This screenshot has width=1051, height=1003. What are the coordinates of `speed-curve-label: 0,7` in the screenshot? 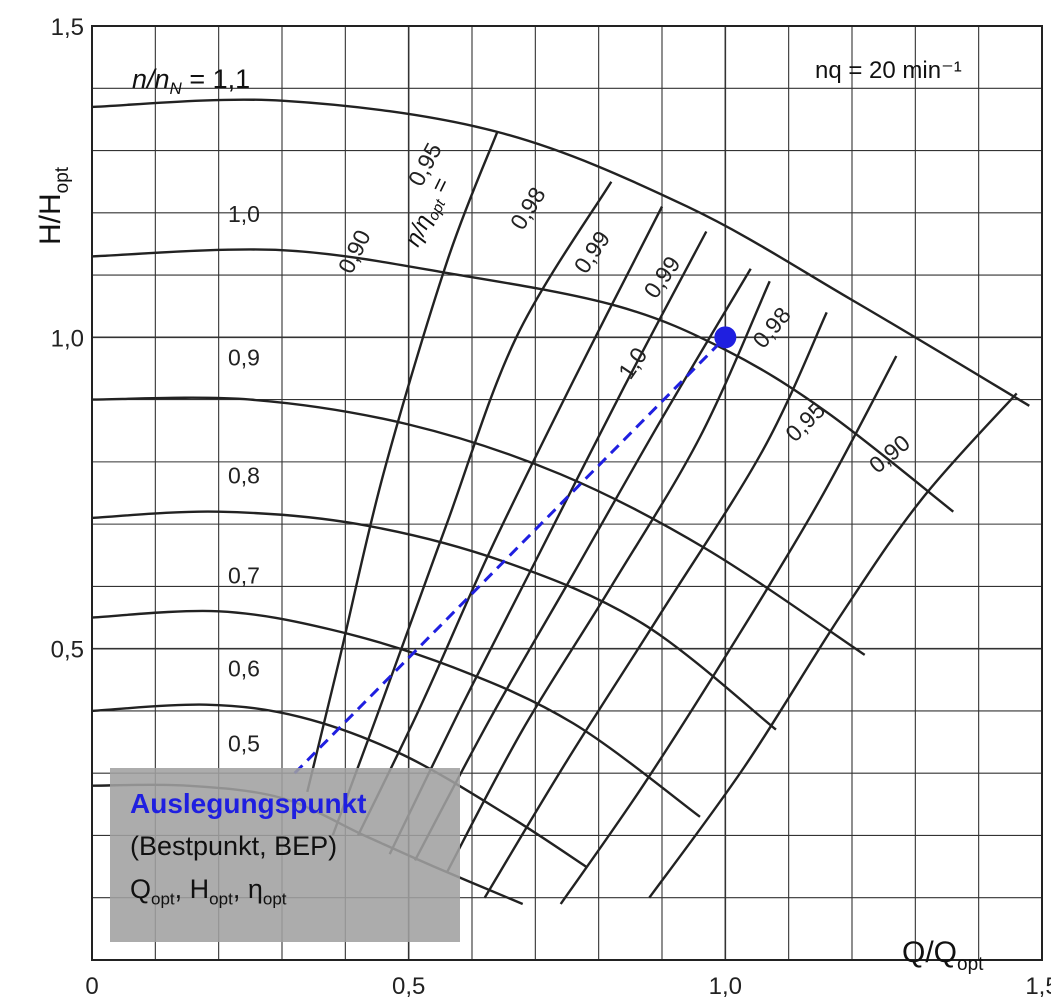 It's located at (244, 575).